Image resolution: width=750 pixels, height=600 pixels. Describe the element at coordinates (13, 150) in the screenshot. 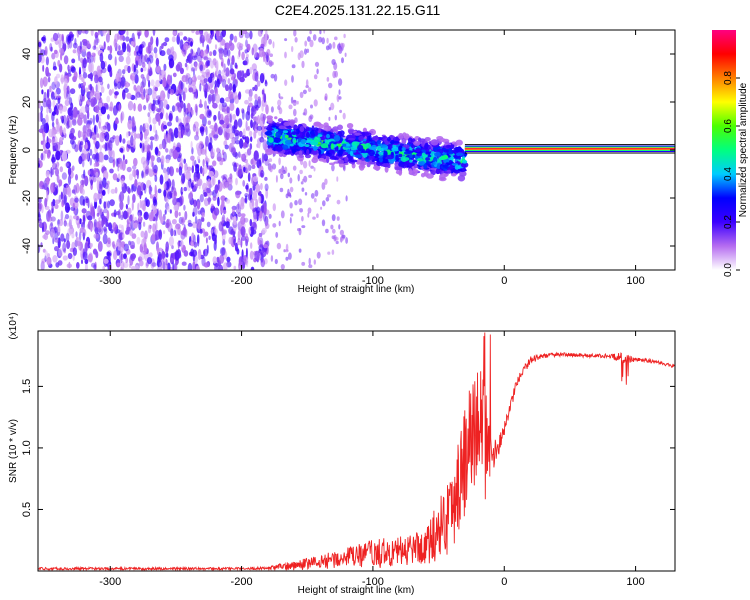

I see `spectrogram-y-axis-label: Frequency (Hz)` at that location.